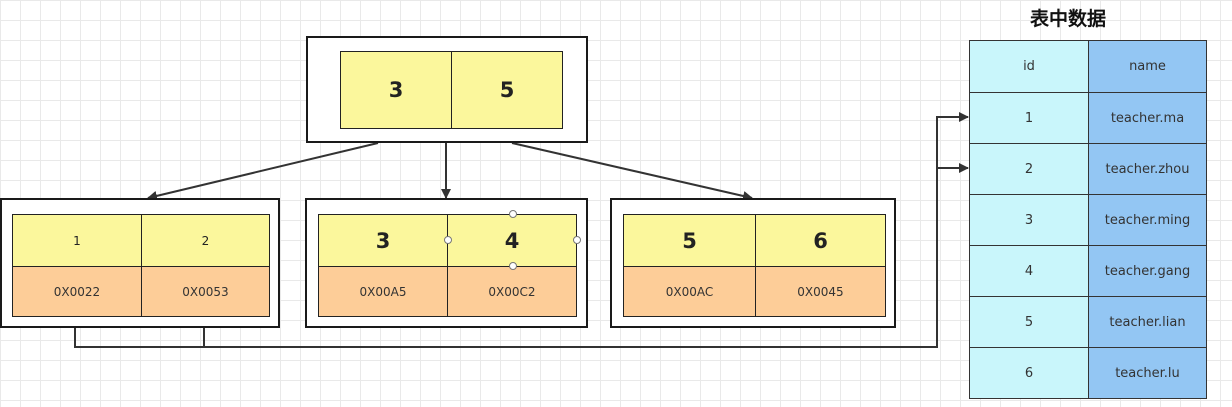 The height and width of the screenshot is (407, 1232). I want to click on table-header-name: name, so click(1147, 66).